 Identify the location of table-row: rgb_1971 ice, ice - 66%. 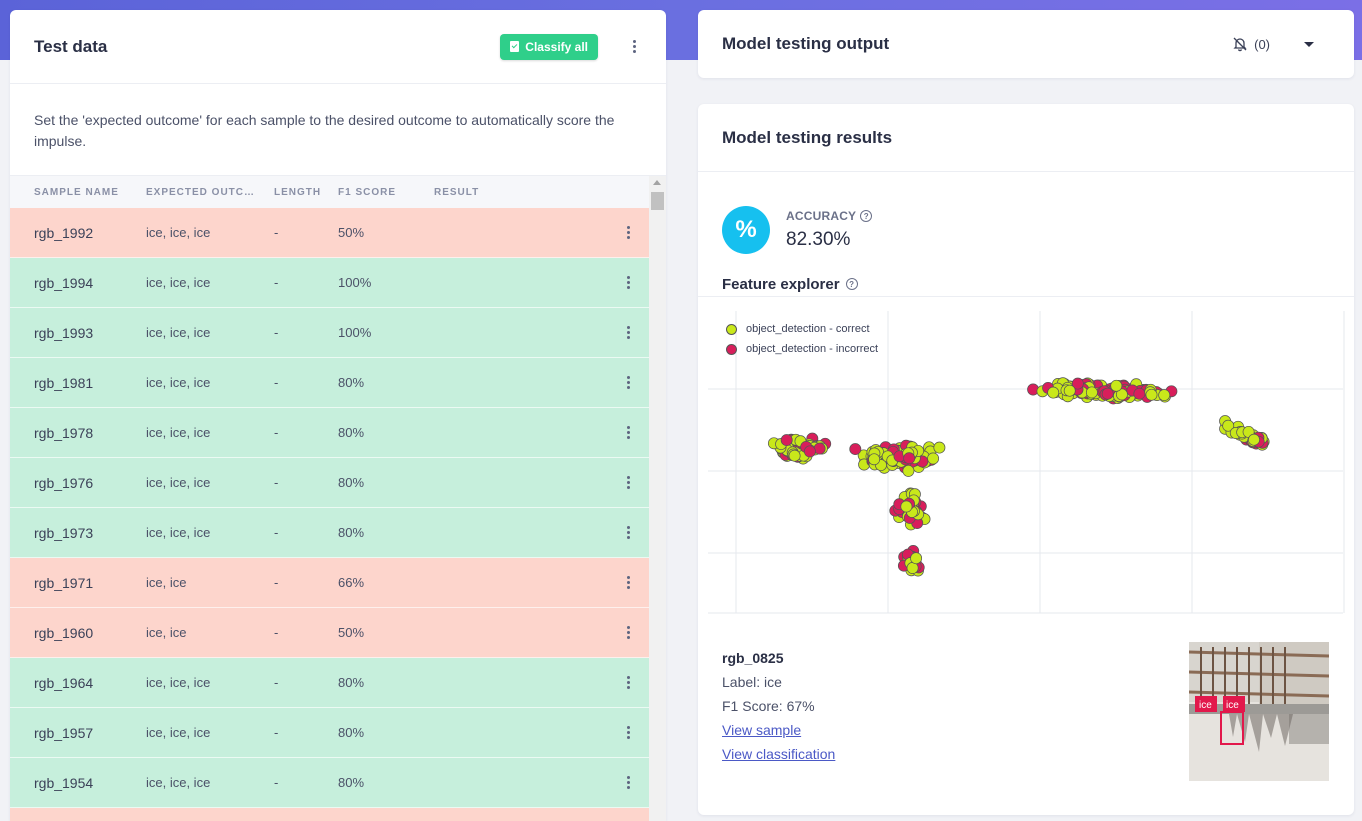
(329, 583).